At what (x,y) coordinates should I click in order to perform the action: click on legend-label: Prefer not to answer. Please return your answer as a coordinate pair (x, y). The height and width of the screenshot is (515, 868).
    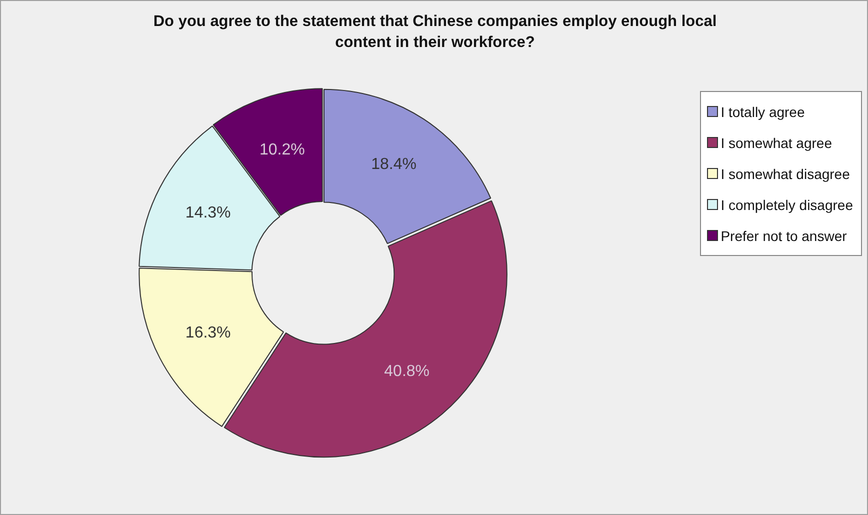
    Looking at the image, I should click on (784, 236).